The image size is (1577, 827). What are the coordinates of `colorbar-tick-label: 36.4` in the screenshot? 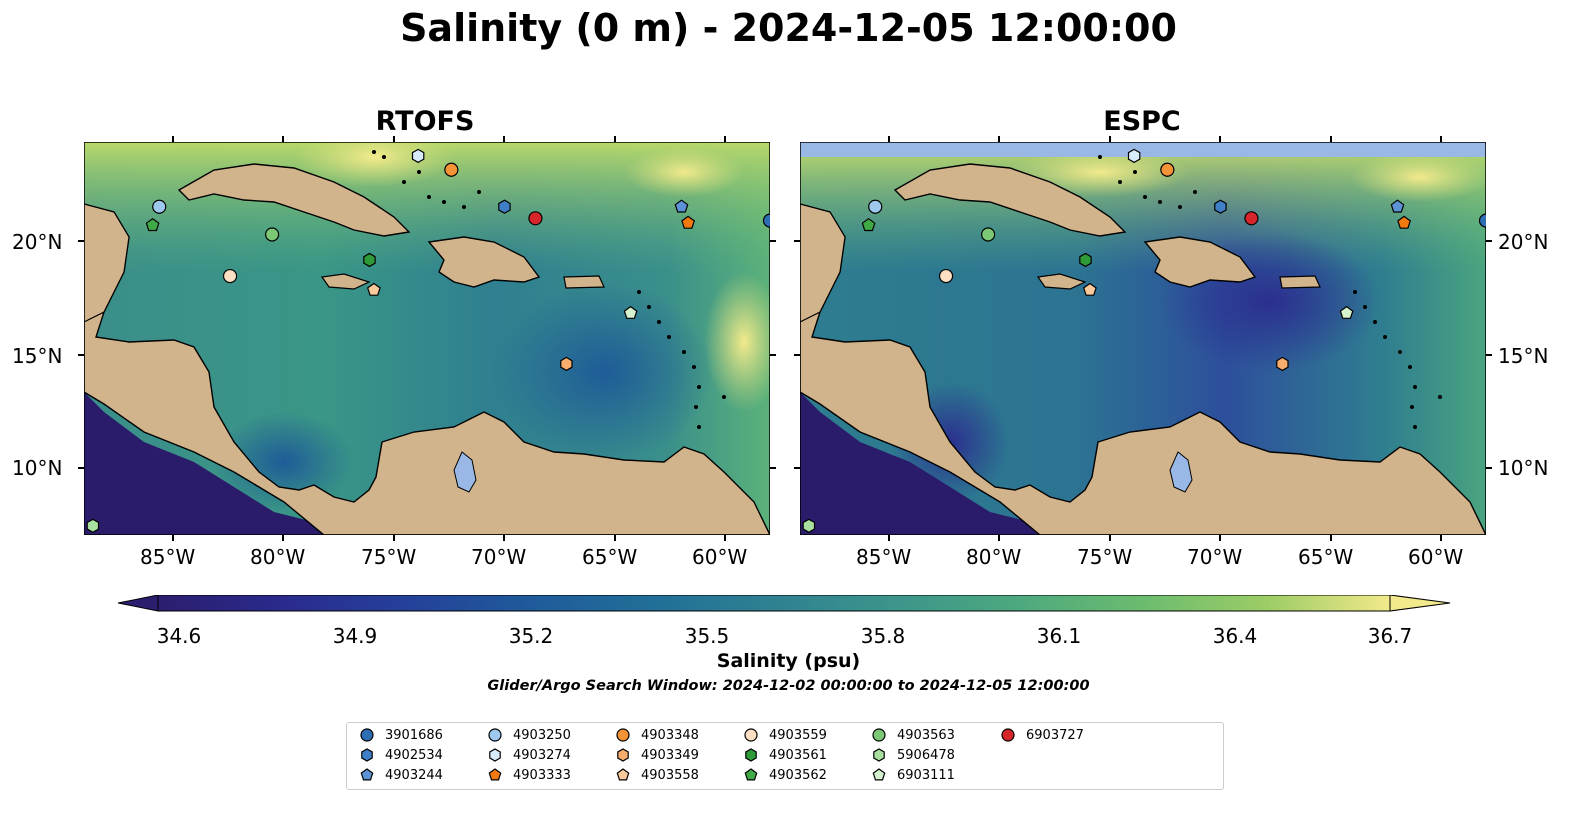 It's located at (1235, 636).